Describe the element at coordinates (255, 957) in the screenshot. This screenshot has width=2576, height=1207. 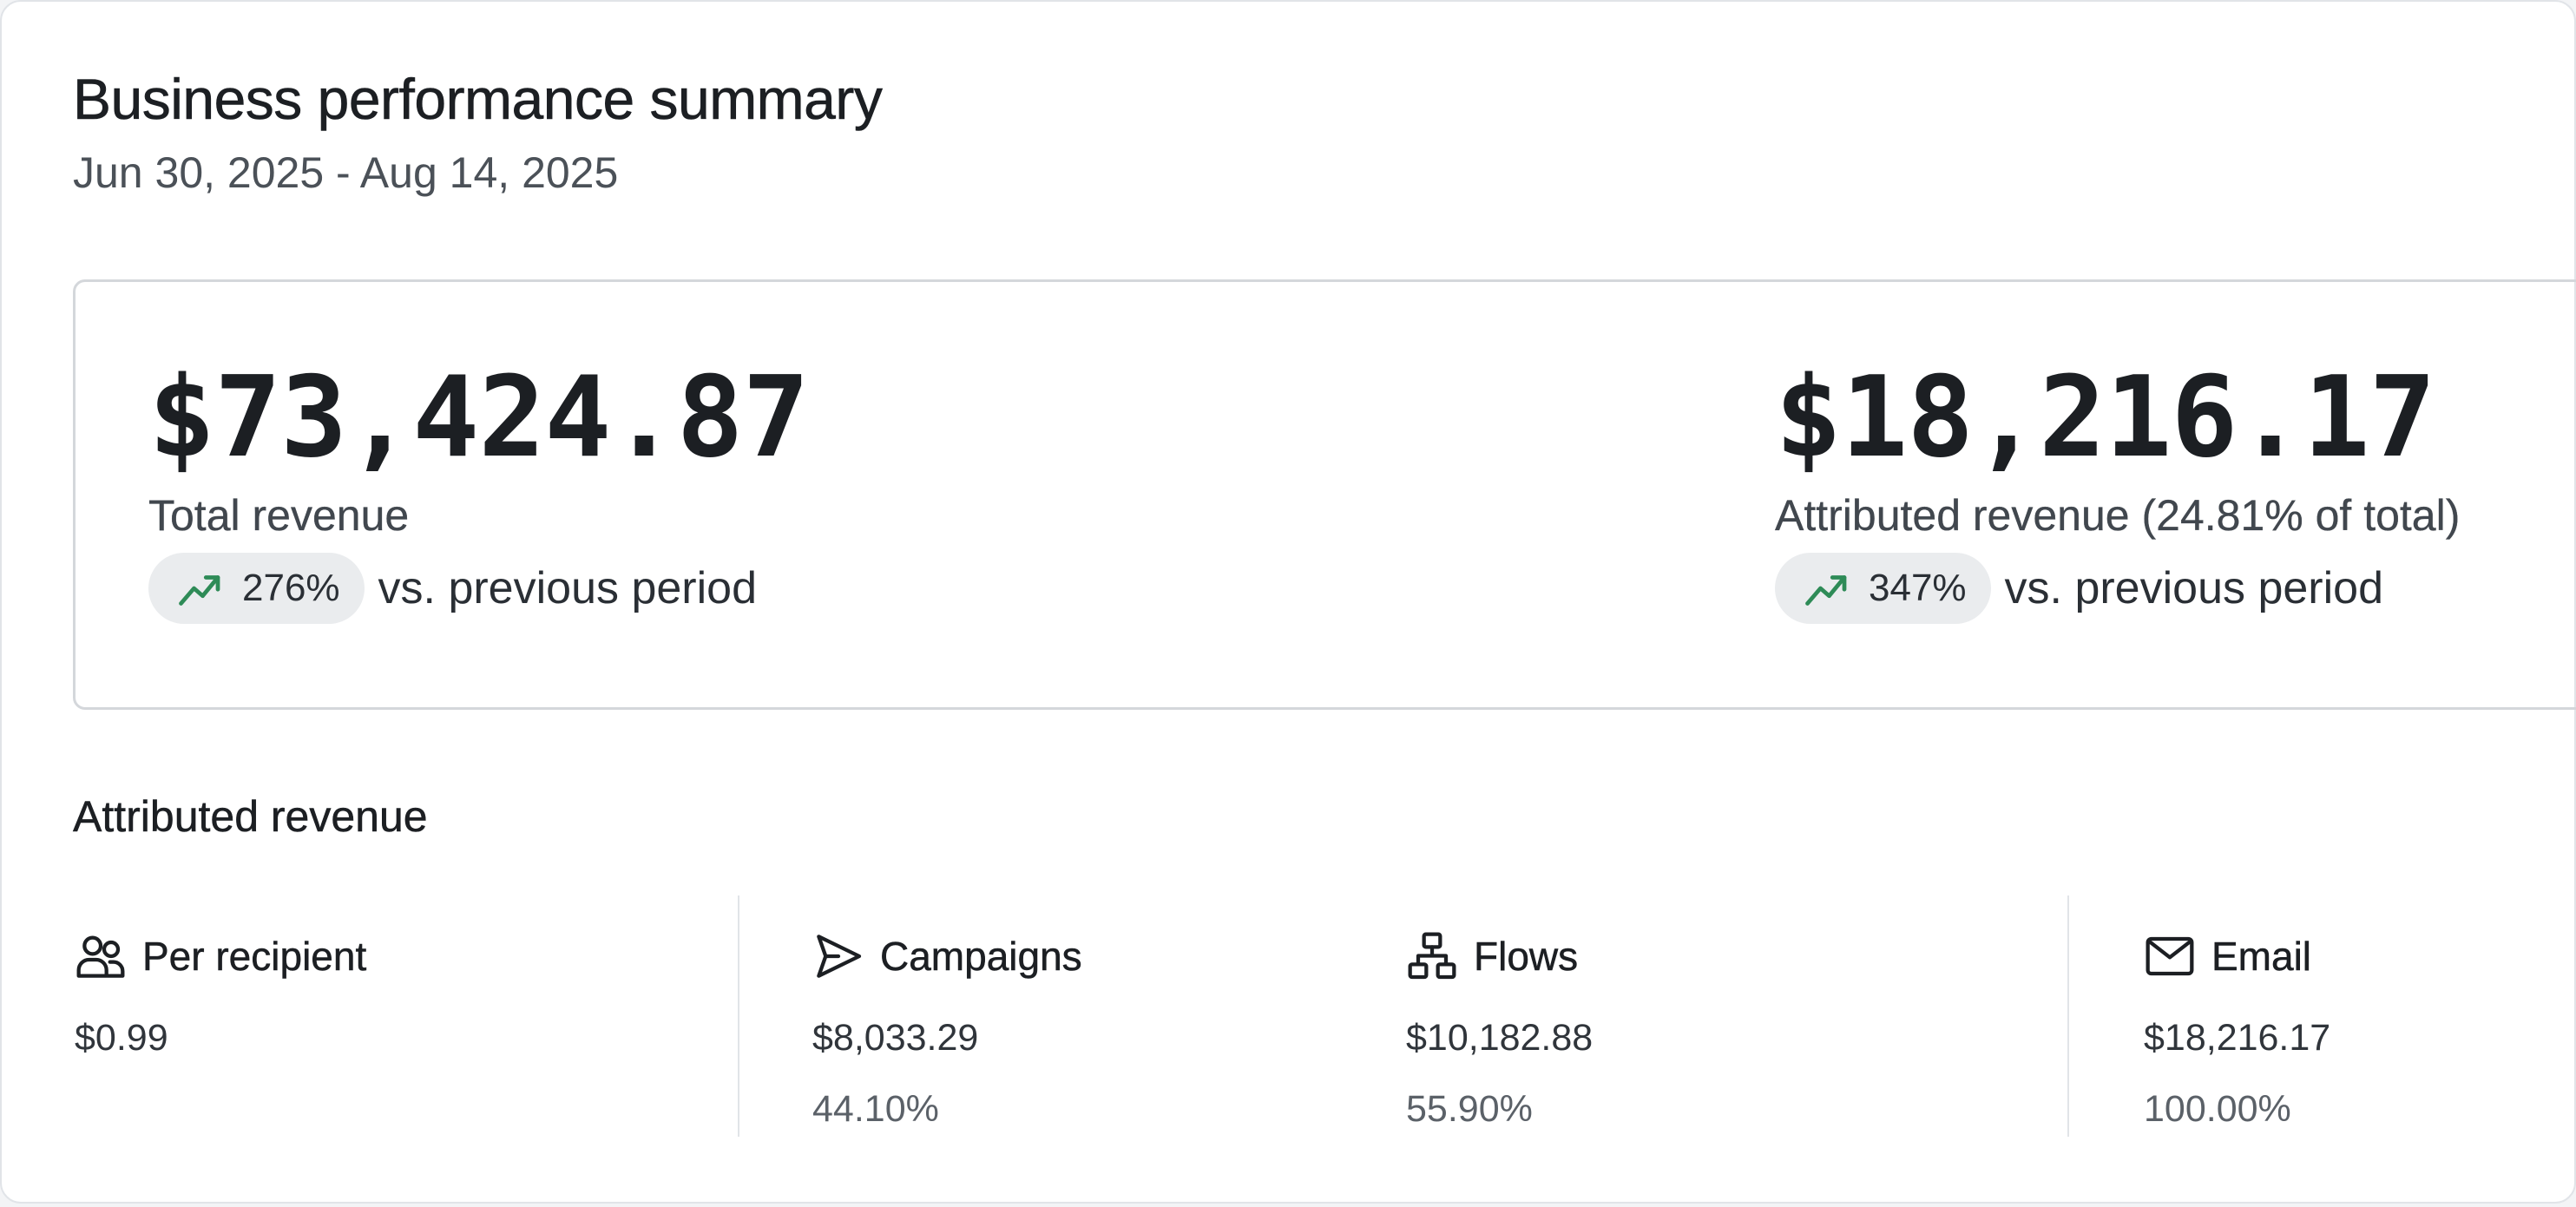
I see `metric-label: Per recipient` at that location.